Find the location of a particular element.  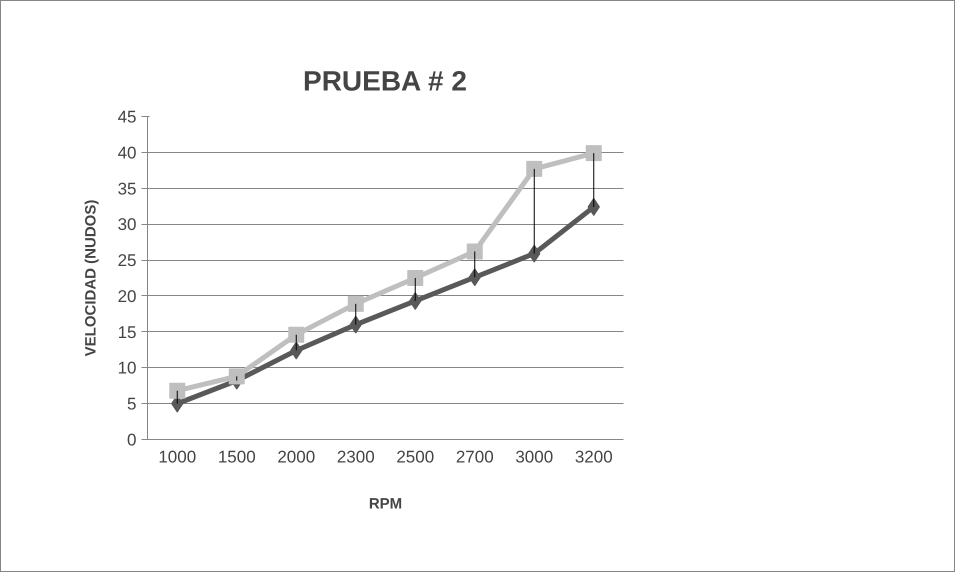

x-tick-label: 3200 is located at coordinates (593, 457).